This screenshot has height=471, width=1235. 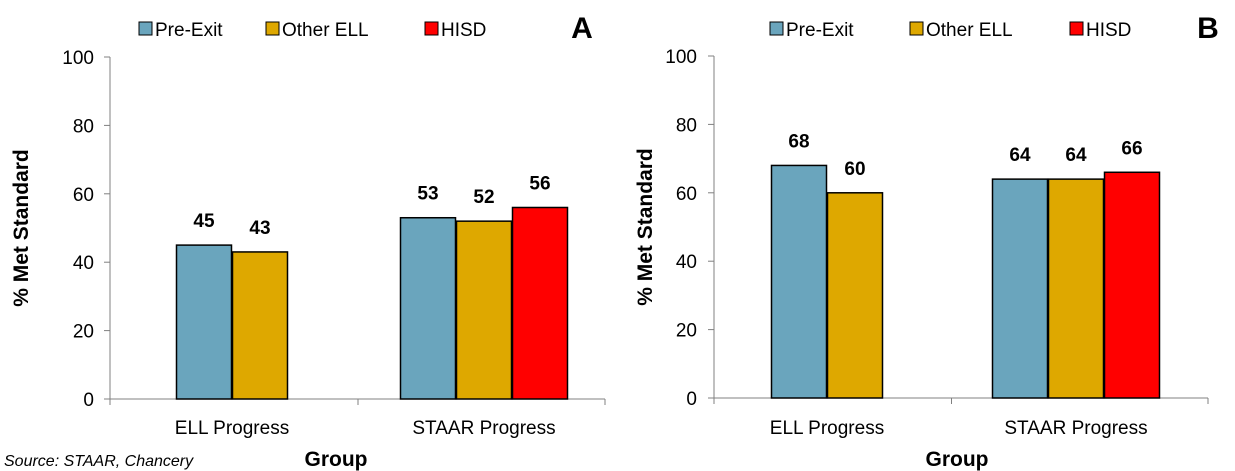 I want to click on panel-label: B, so click(x=1208, y=28).